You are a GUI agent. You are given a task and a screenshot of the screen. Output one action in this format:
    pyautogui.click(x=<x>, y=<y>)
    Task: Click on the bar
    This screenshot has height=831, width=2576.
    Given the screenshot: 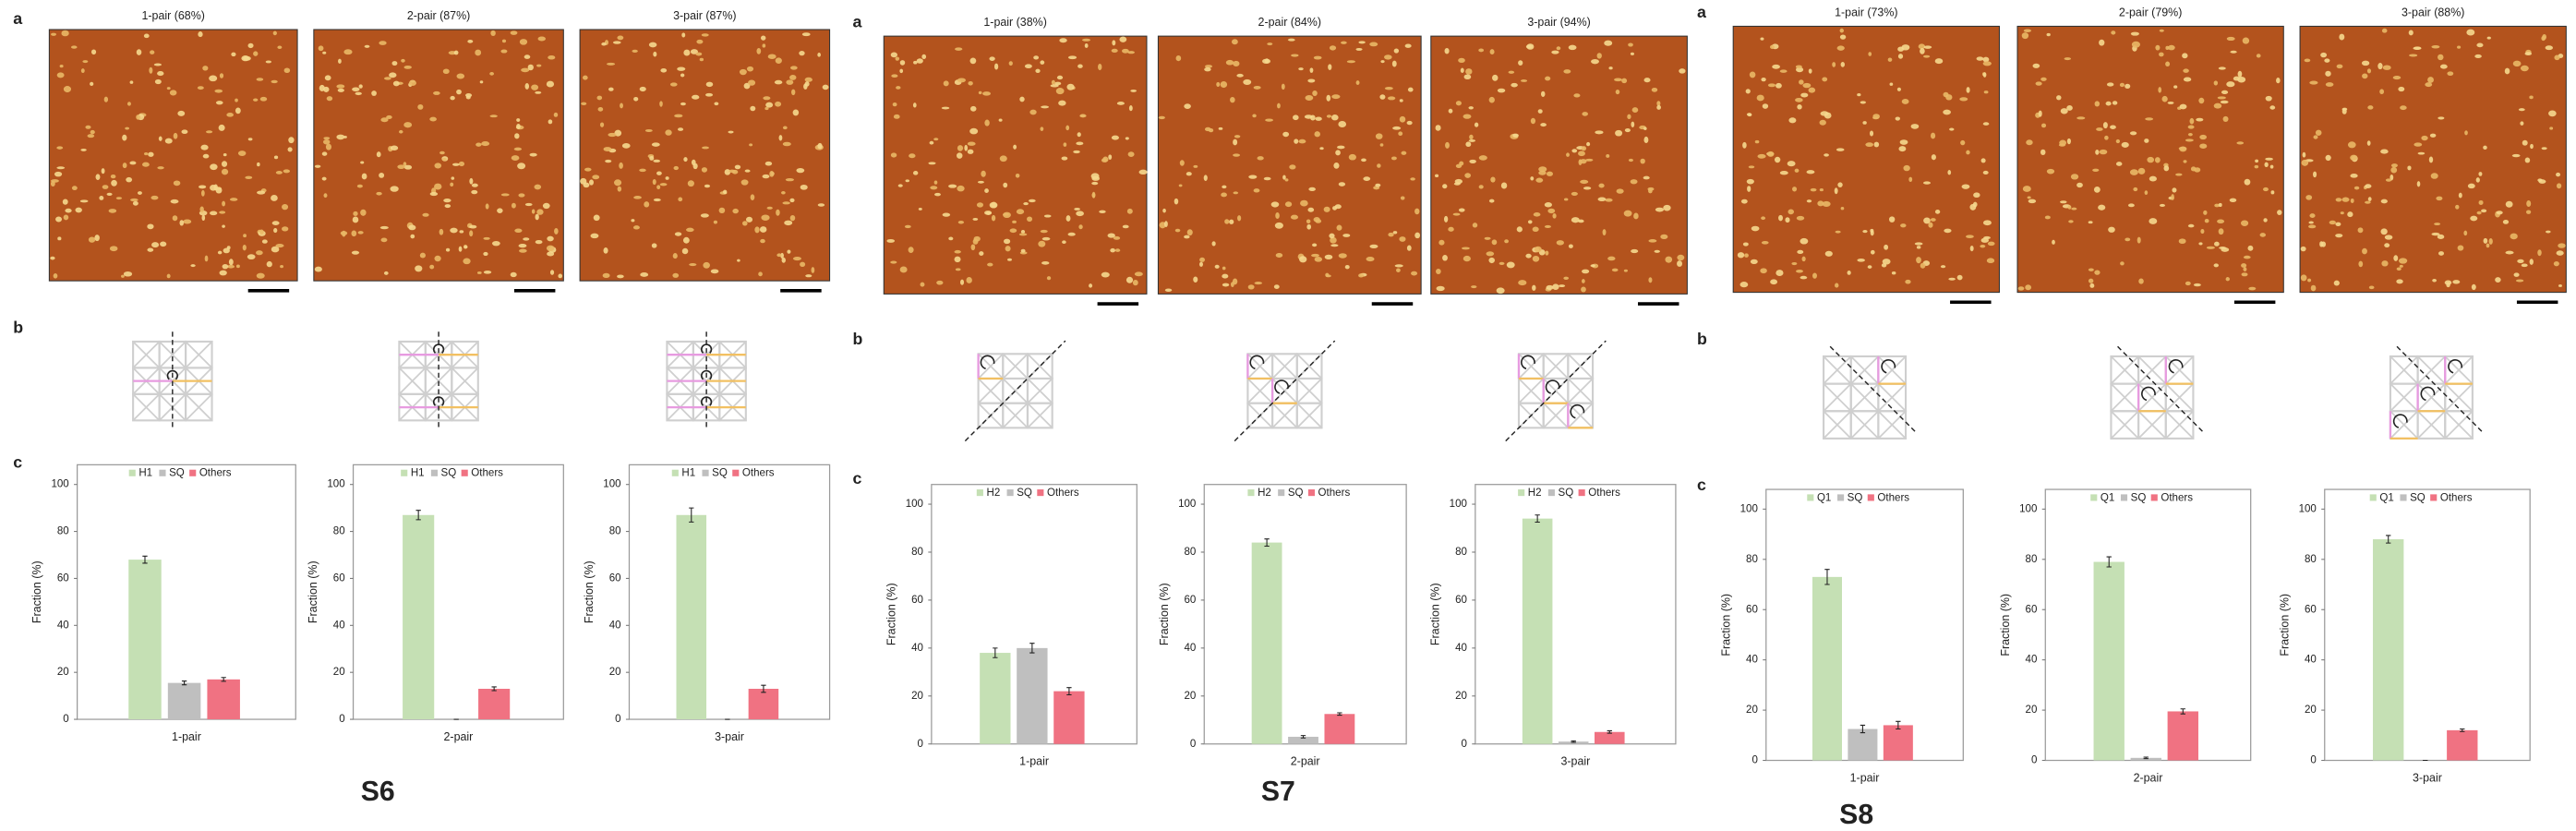 What is the action you would take?
    pyautogui.click(x=1339, y=729)
    